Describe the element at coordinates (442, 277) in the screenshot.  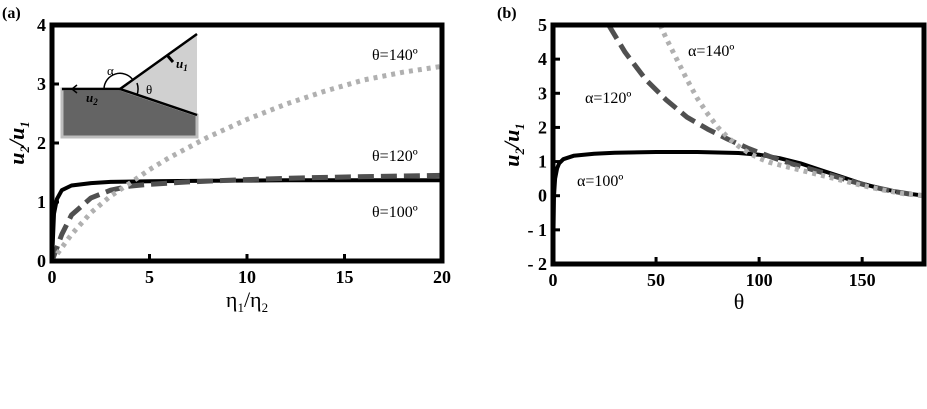
I see `x-tick-label: 20` at that location.